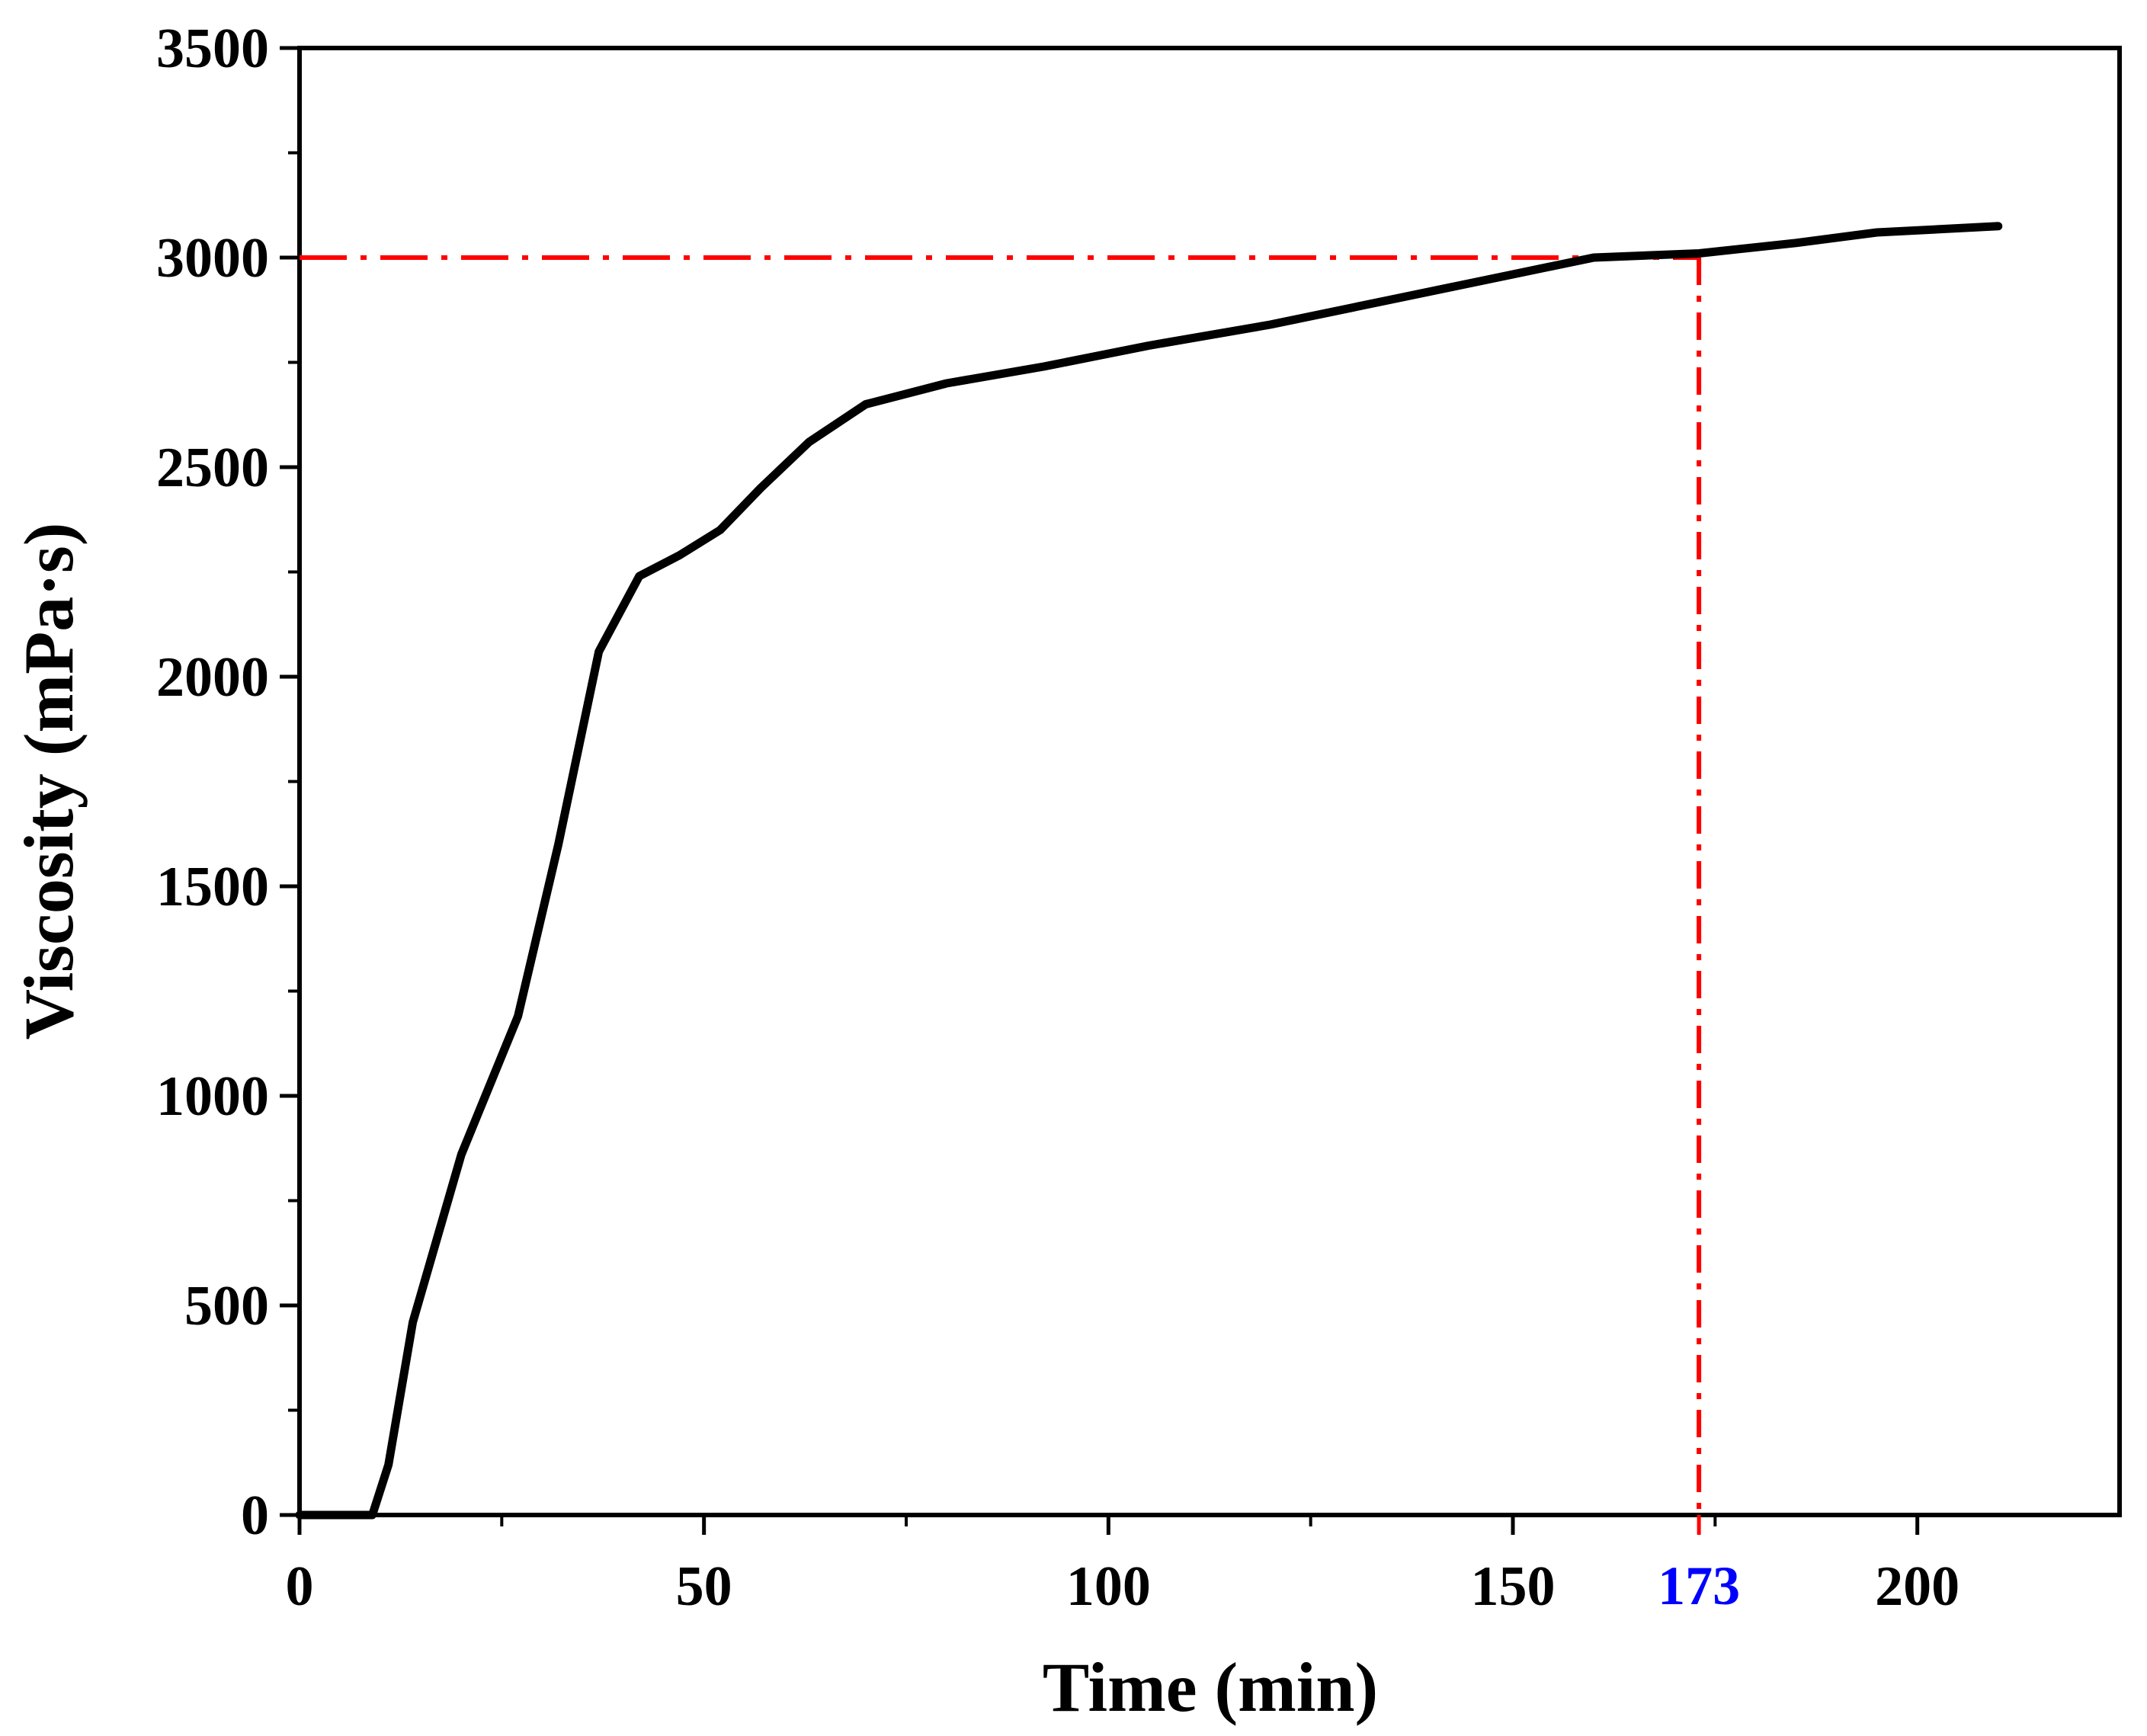  I want to click on x-tick-label: 0, so click(300, 1586).